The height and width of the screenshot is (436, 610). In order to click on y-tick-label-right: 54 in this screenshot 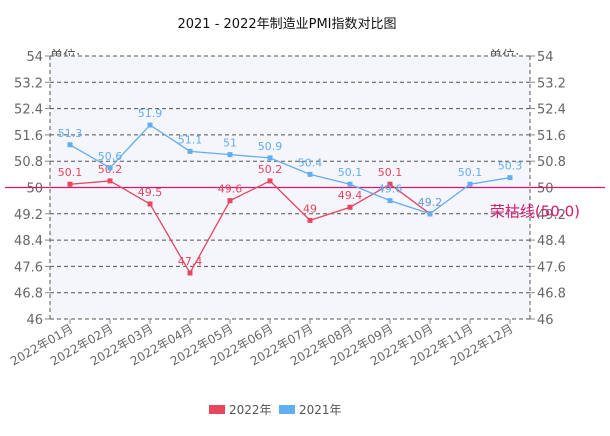, I will do `click(545, 57)`.